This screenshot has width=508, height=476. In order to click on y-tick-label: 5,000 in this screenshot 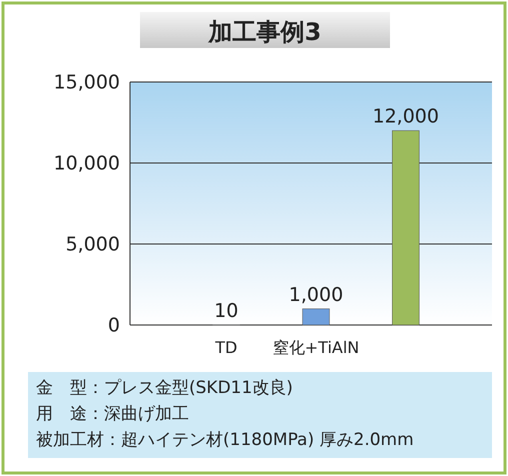, I will do `click(93, 245)`.